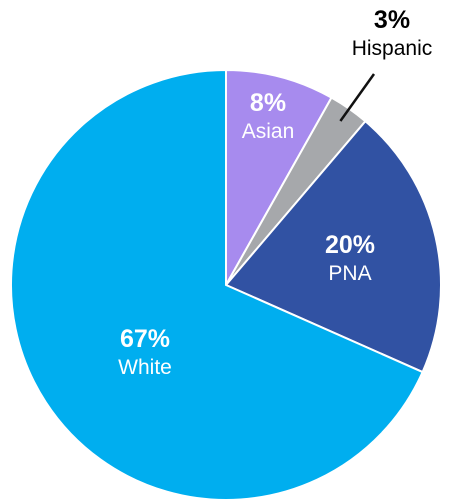  I want to click on slice-label-pna: 20% PNA, so click(350, 258).